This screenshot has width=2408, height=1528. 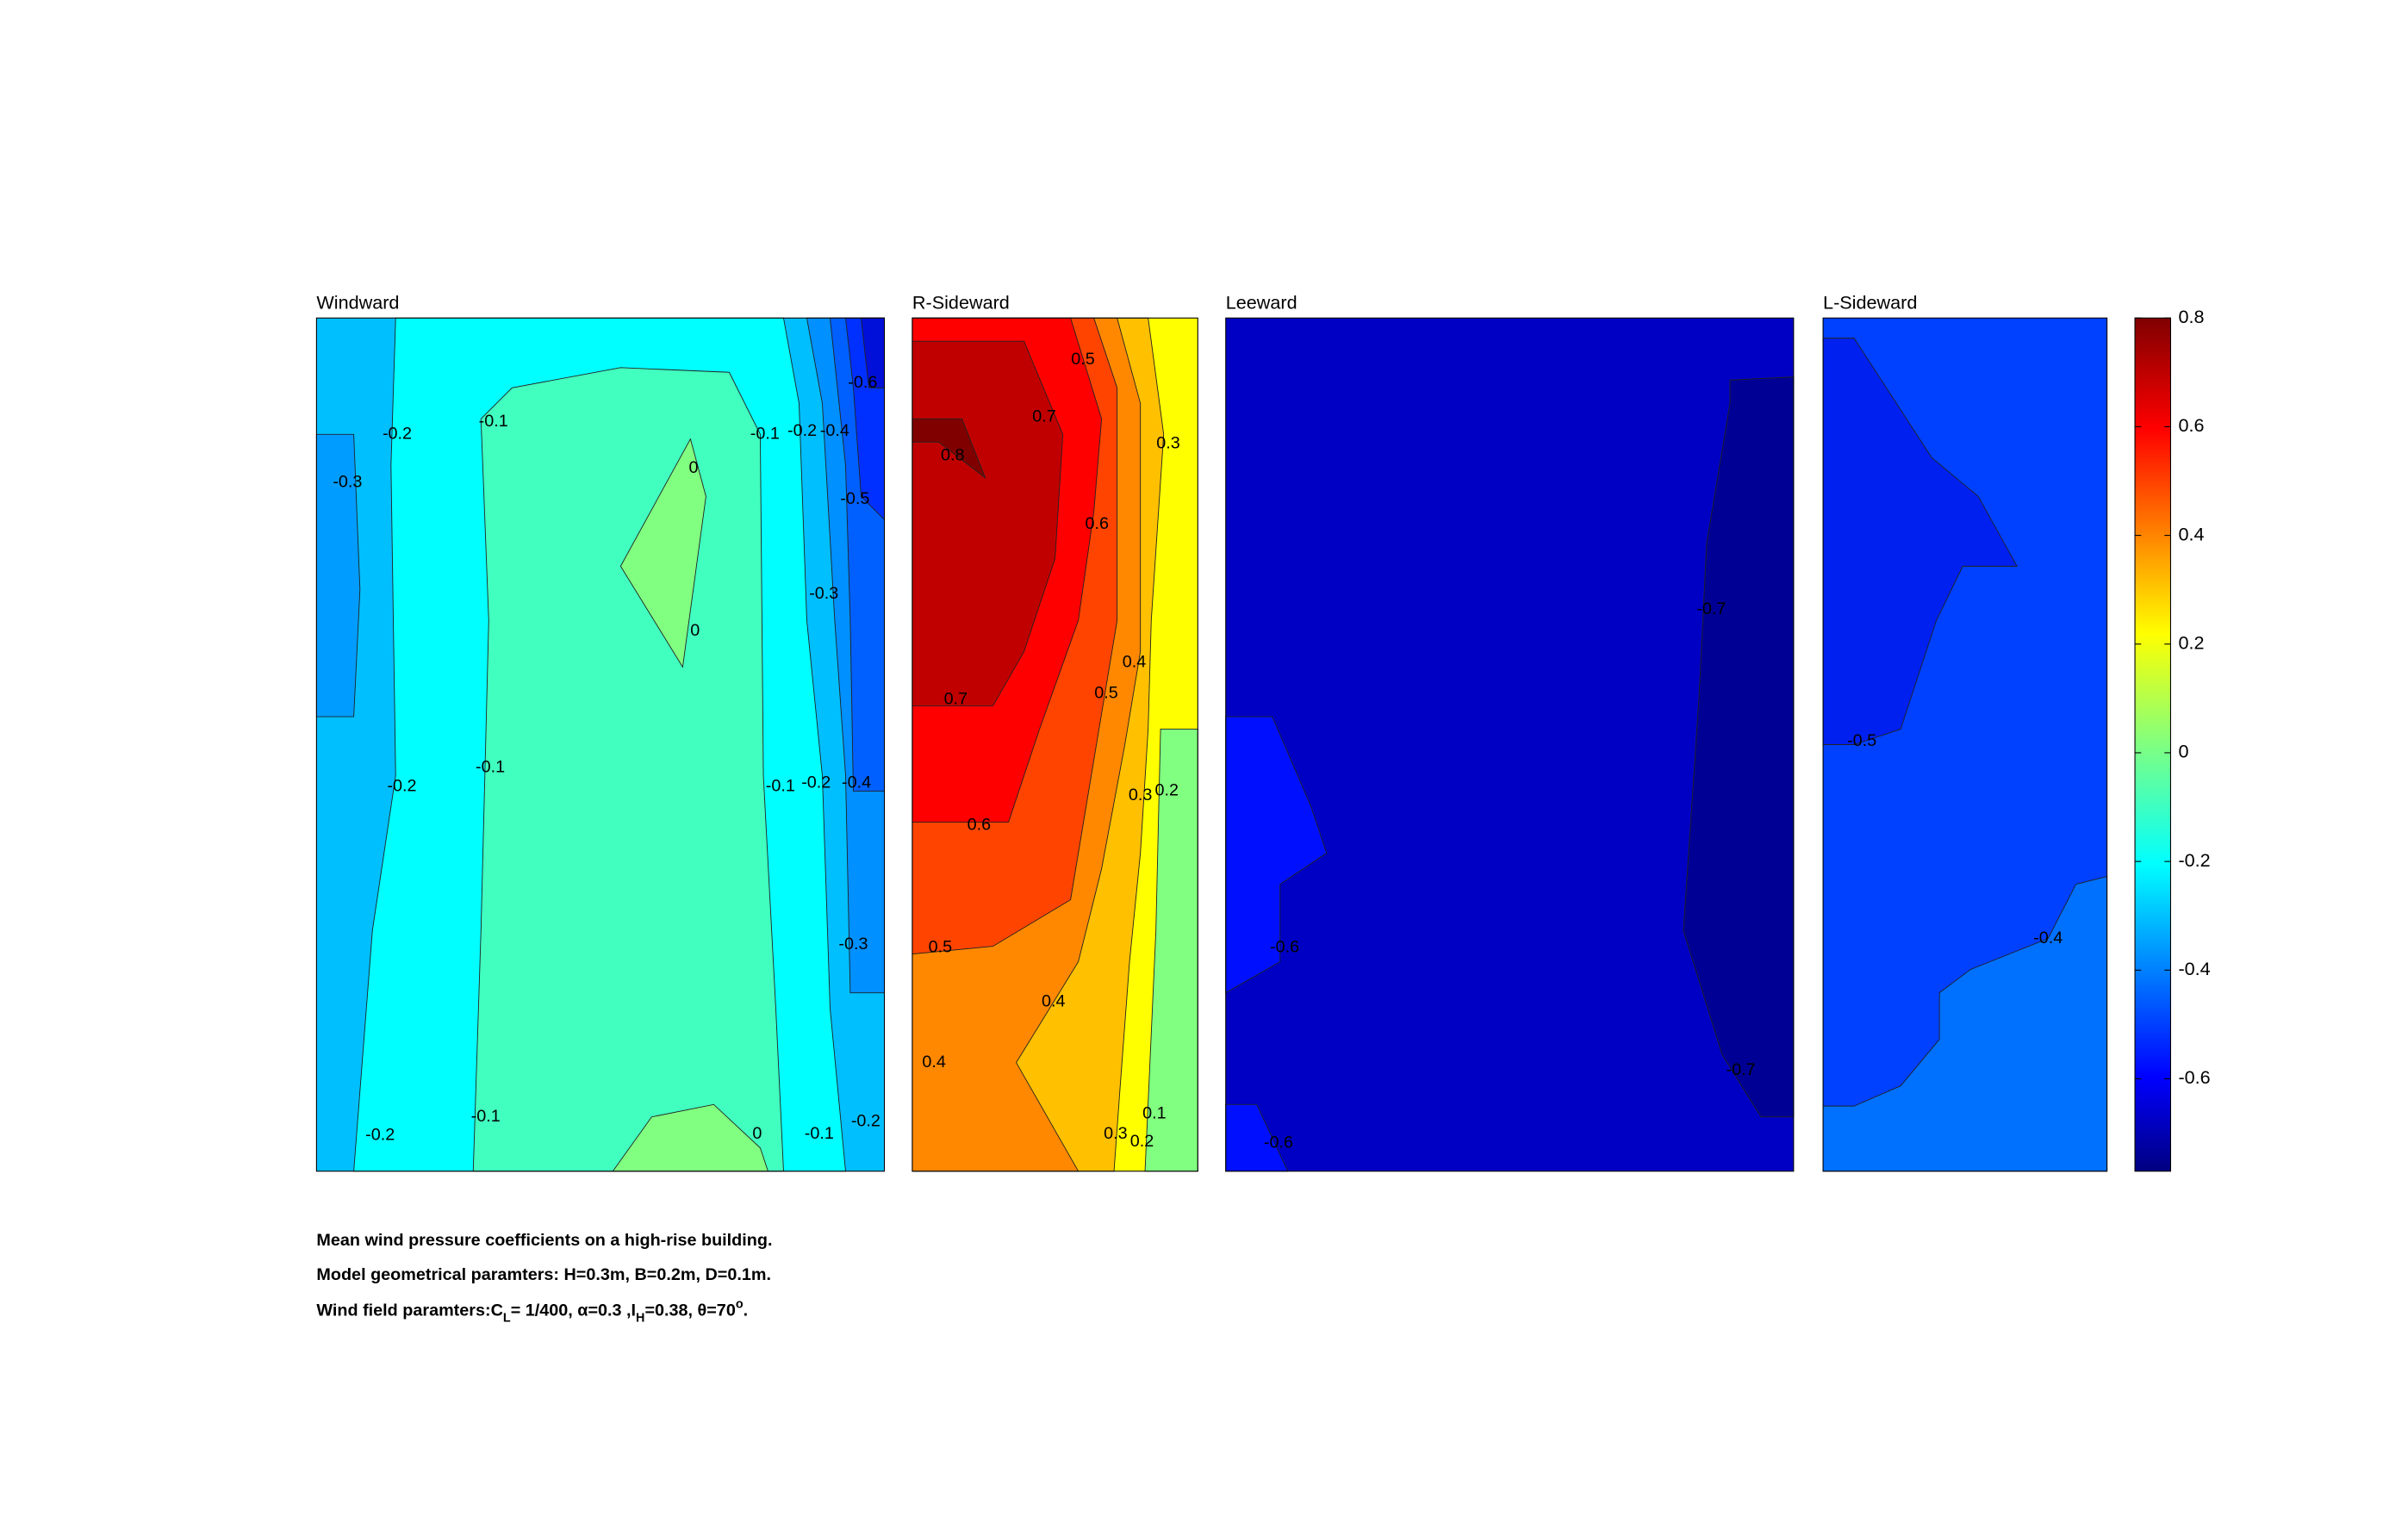 What do you see at coordinates (961, 302) in the screenshot?
I see `panel-title: R-Sideward` at bounding box center [961, 302].